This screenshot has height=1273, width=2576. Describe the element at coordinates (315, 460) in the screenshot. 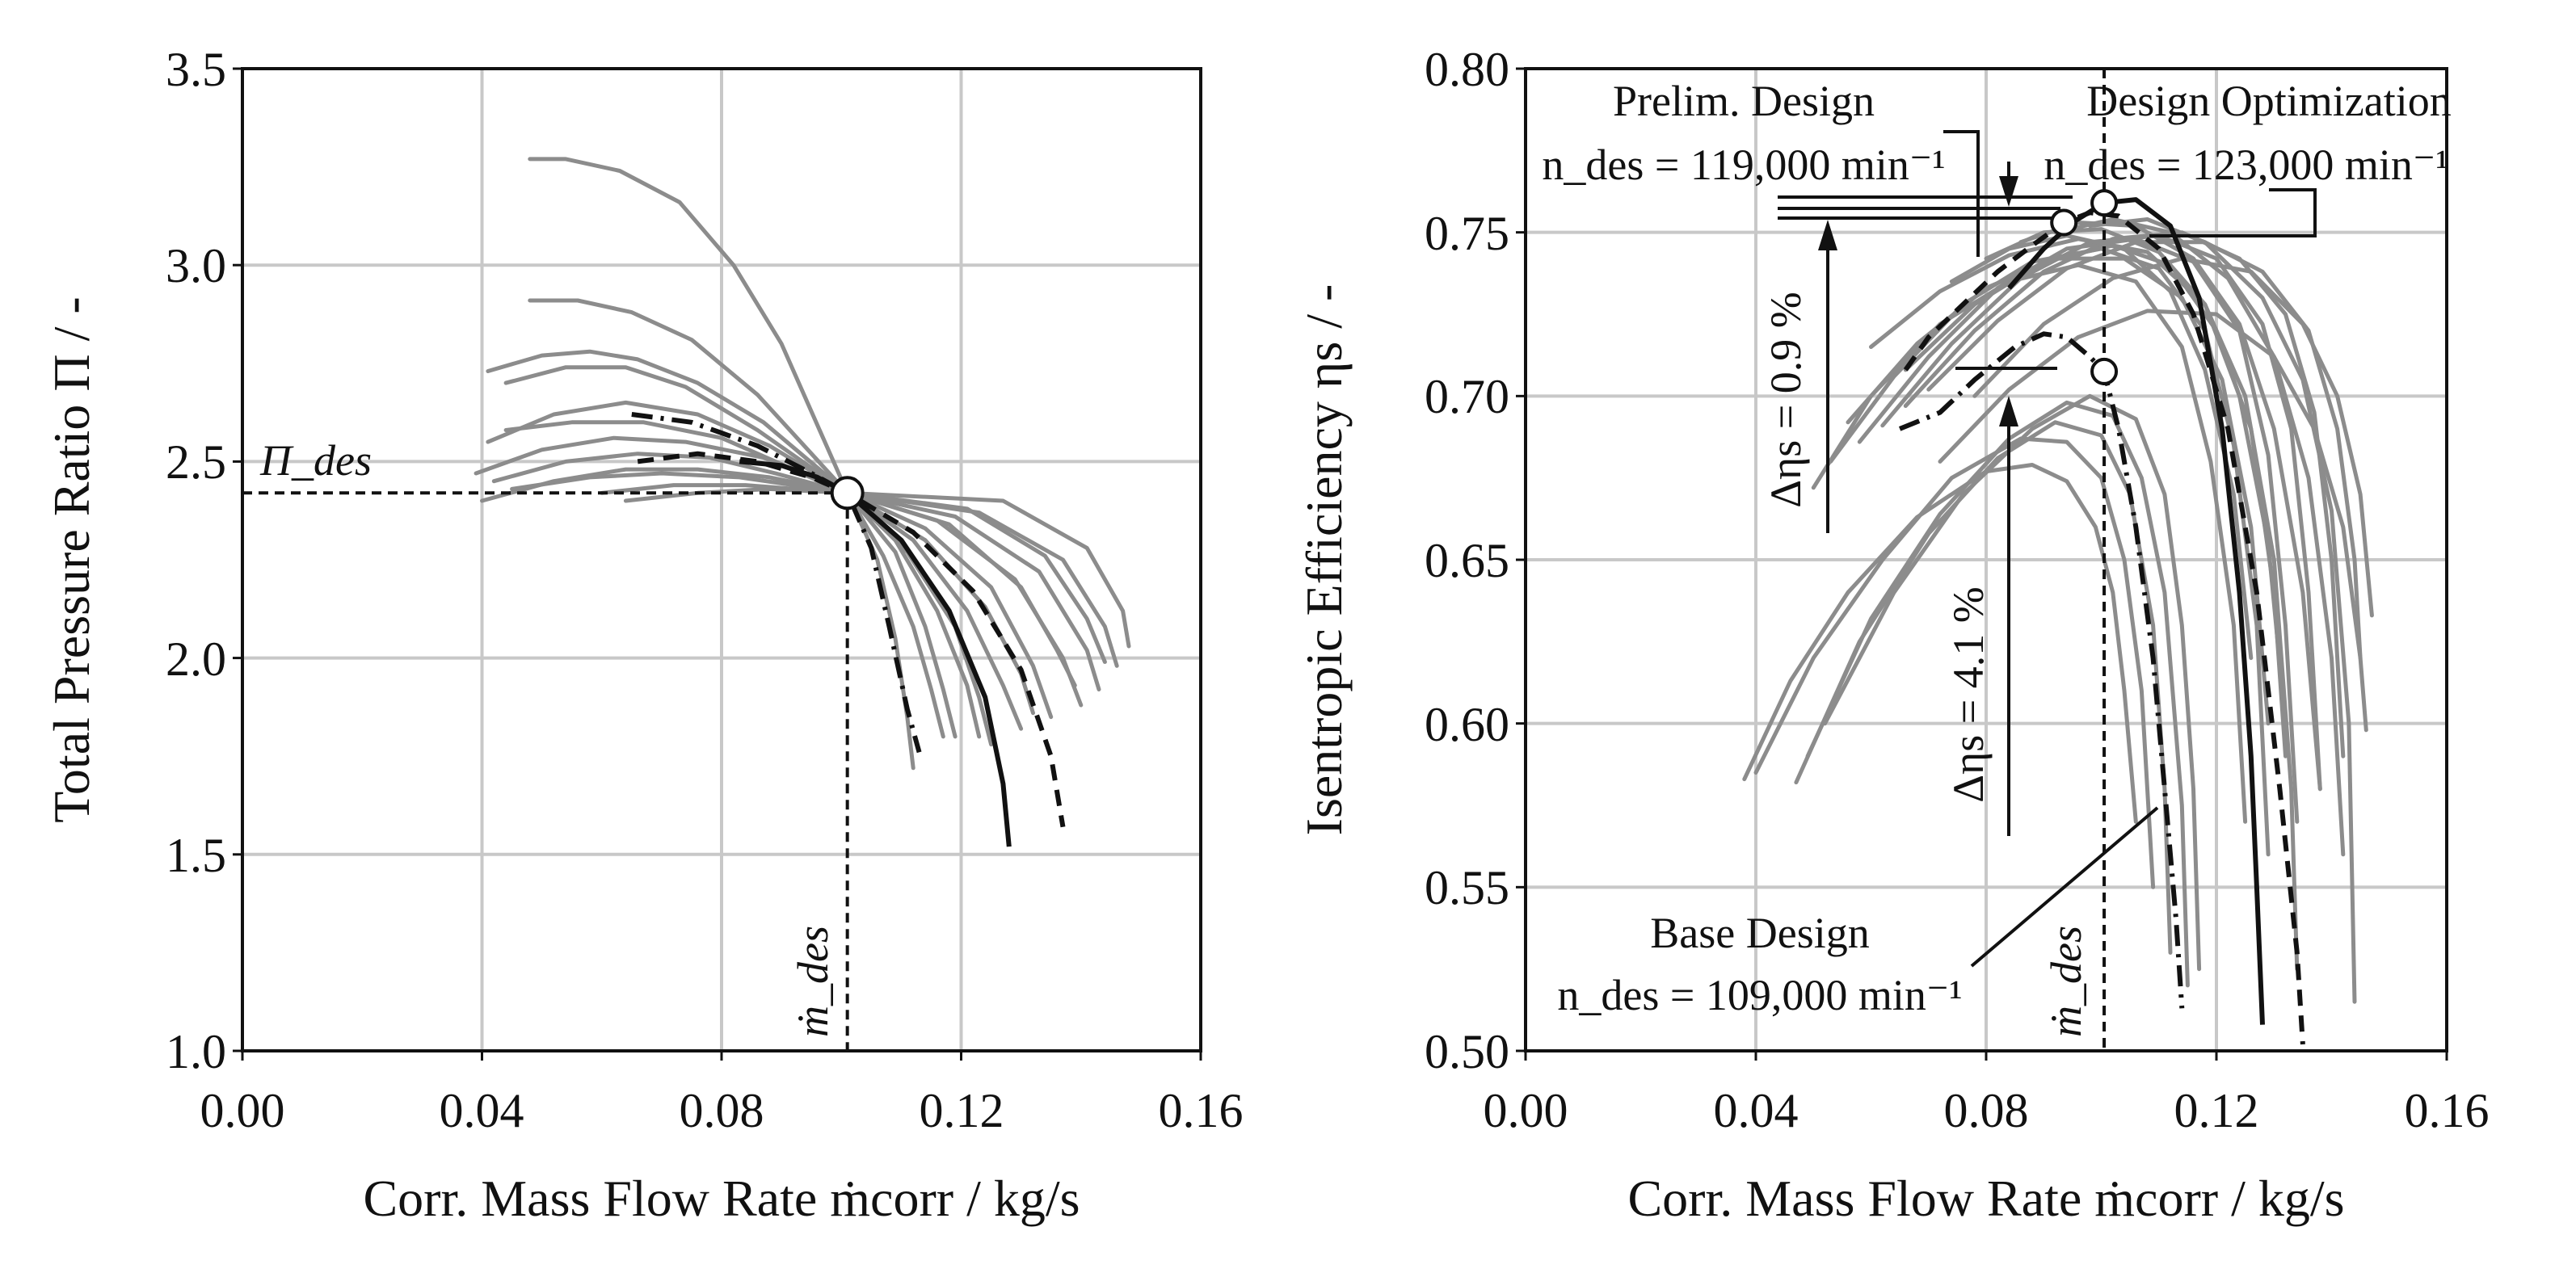

I see `pi-des-label: Π_des` at that location.